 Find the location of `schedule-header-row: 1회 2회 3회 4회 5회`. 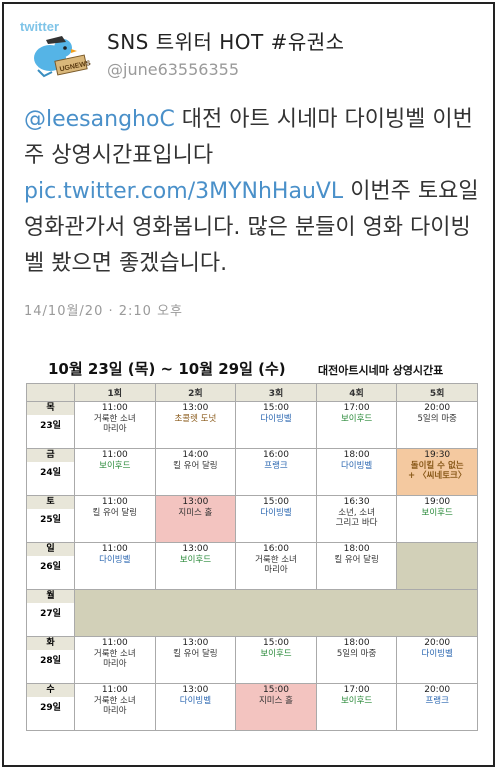

schedule-header-row: 1회 2회 3회 4회 5회 is located at coordinates (252, 392).